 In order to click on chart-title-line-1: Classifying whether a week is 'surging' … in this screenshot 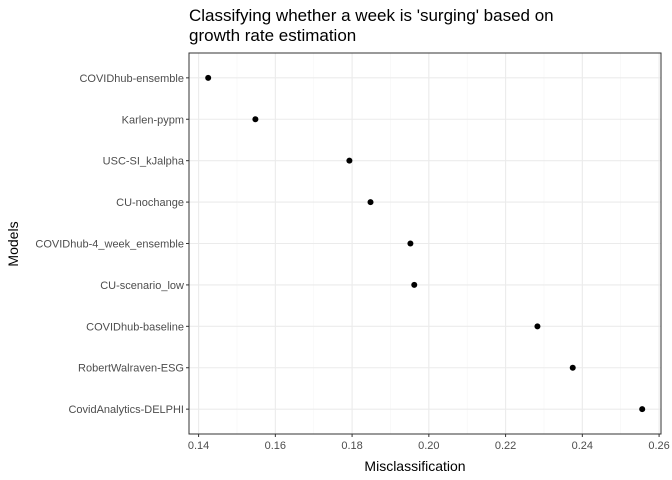, I will do `click(371, 15)`.